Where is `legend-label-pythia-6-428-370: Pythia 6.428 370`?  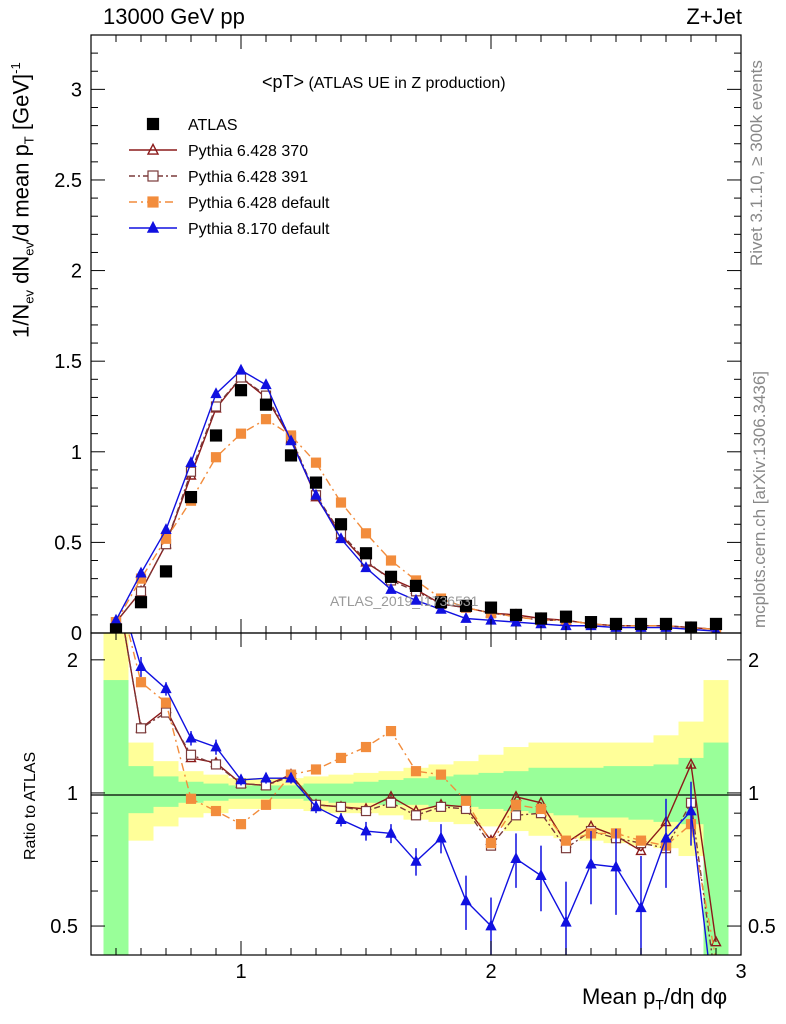
legend-label-pythia-6-428-370: Pythia 6.428 370 is located at coordinates (248, 151).